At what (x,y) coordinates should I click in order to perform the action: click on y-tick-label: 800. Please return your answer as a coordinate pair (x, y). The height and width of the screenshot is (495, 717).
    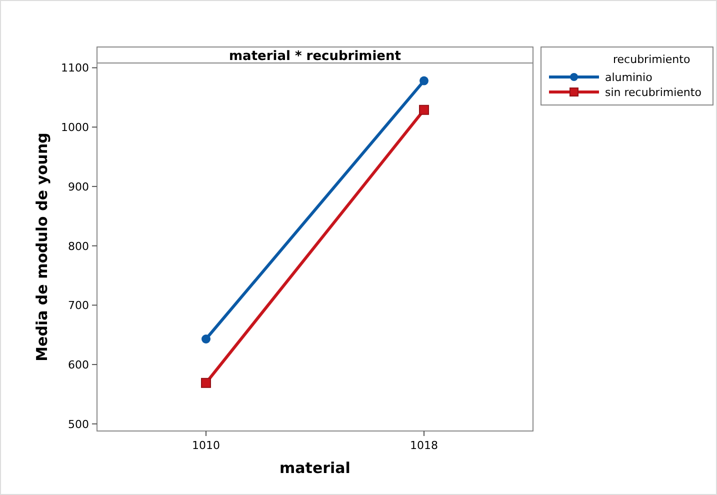
    Looking at the image, I should click on (78, 246).